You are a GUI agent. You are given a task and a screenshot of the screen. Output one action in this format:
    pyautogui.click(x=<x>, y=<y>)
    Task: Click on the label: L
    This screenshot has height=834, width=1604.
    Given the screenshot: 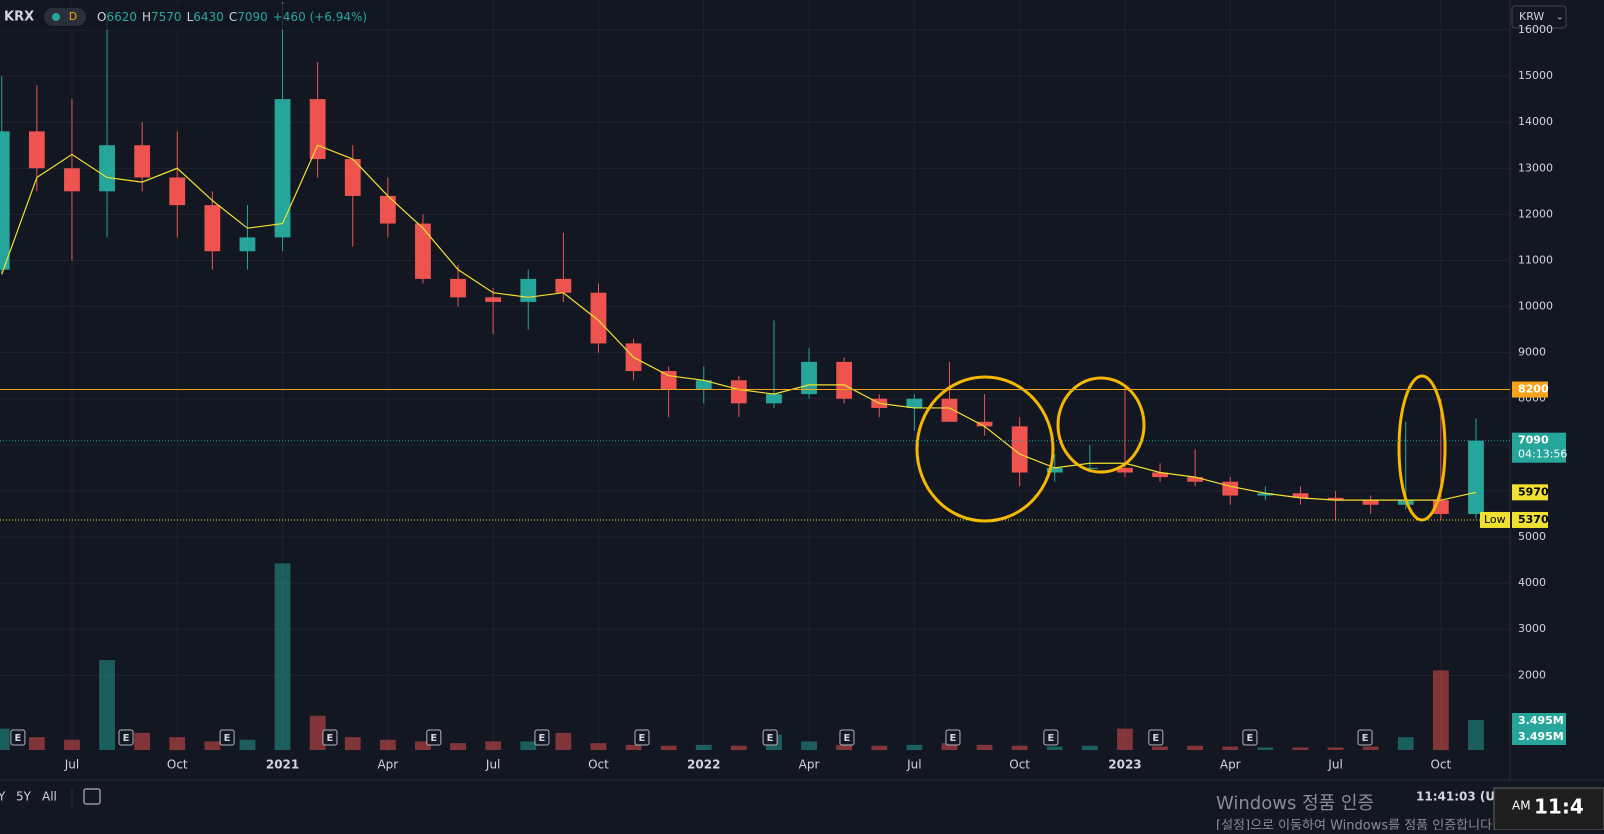 What is the action you would take?
    pyautogui.click(x=190, y=17)
    